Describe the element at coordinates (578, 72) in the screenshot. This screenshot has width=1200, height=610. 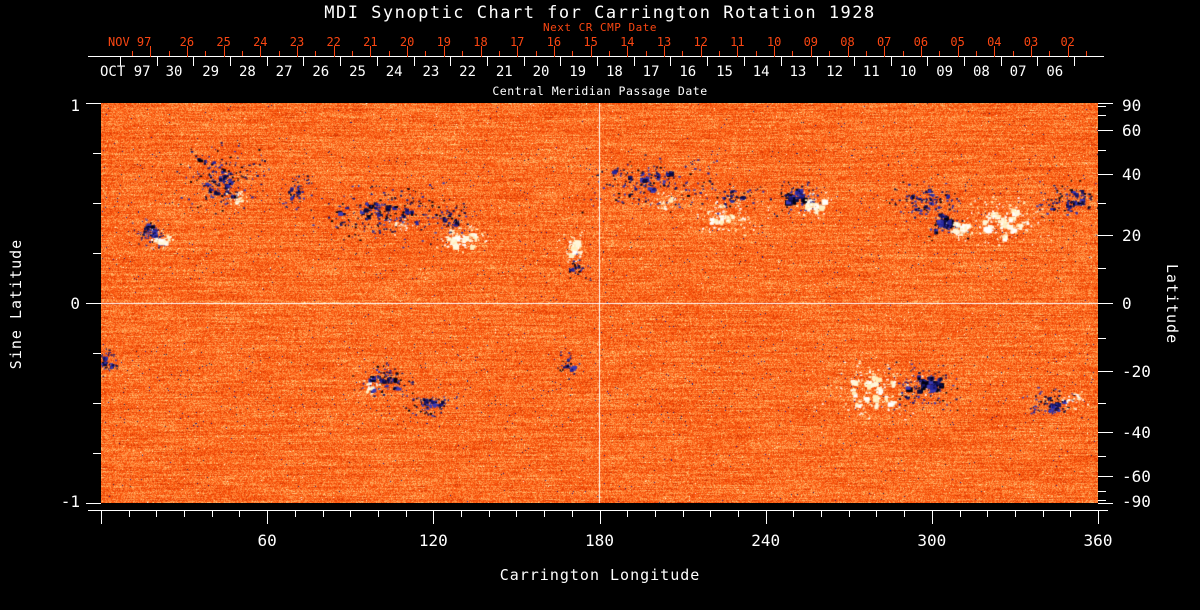
I see `cmp-date-label: 19` at that location.